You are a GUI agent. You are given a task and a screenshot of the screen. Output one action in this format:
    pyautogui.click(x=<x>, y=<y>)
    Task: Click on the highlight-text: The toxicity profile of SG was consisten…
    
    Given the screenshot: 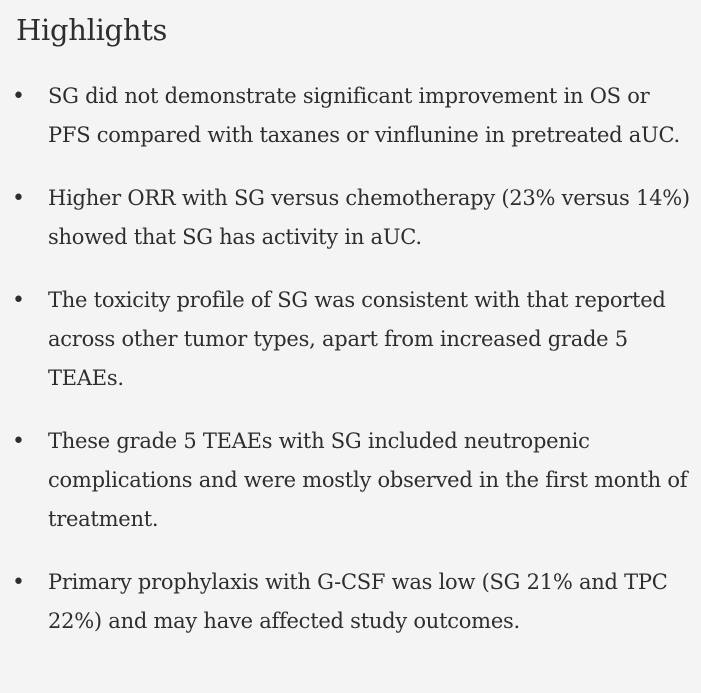 What is the action you would take?
    pyautogui.click(x=357, y=339)
    